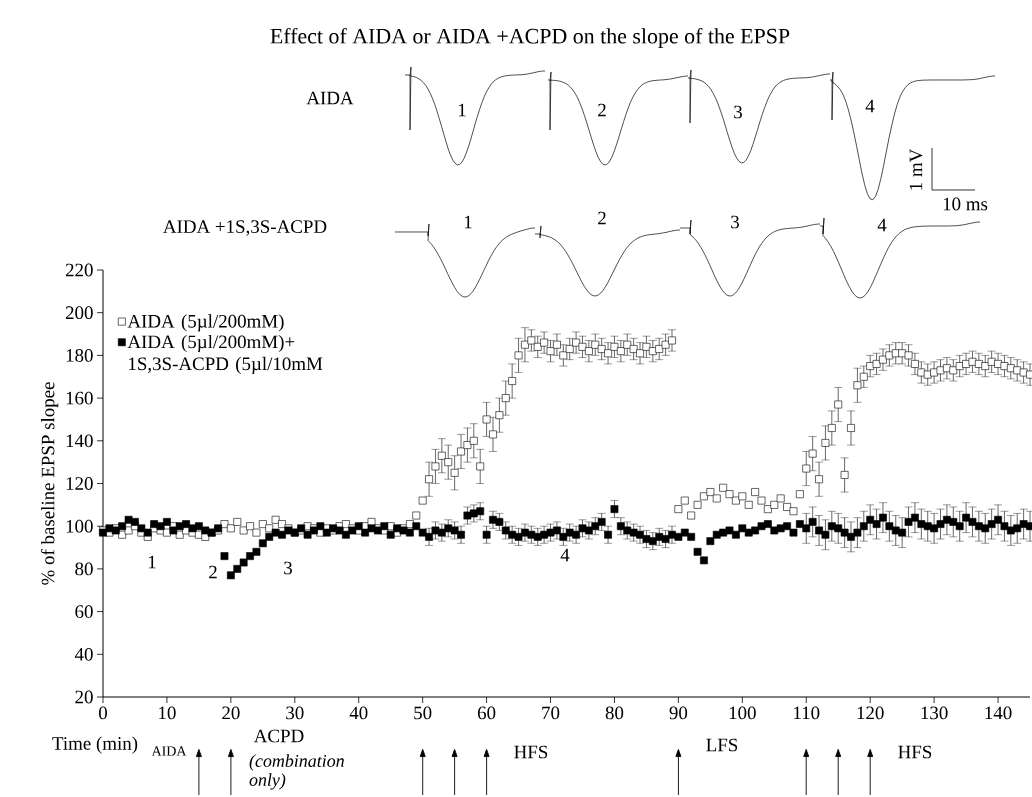 This screenshot has height=797, width=1032. Describe the element at coordinates (965, 204) in the screenshot. I see `text: 10 ms` at that location.